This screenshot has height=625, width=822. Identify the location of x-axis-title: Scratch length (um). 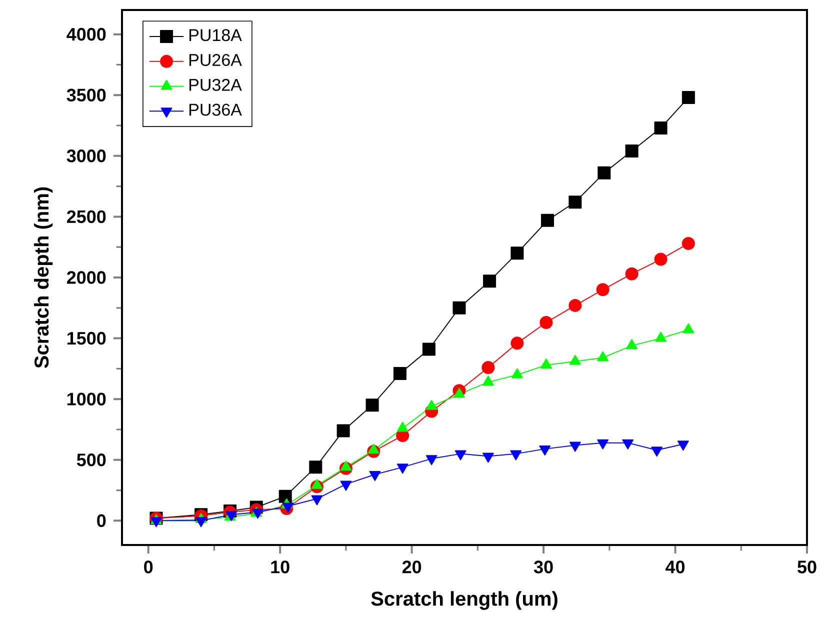
(464, 600).